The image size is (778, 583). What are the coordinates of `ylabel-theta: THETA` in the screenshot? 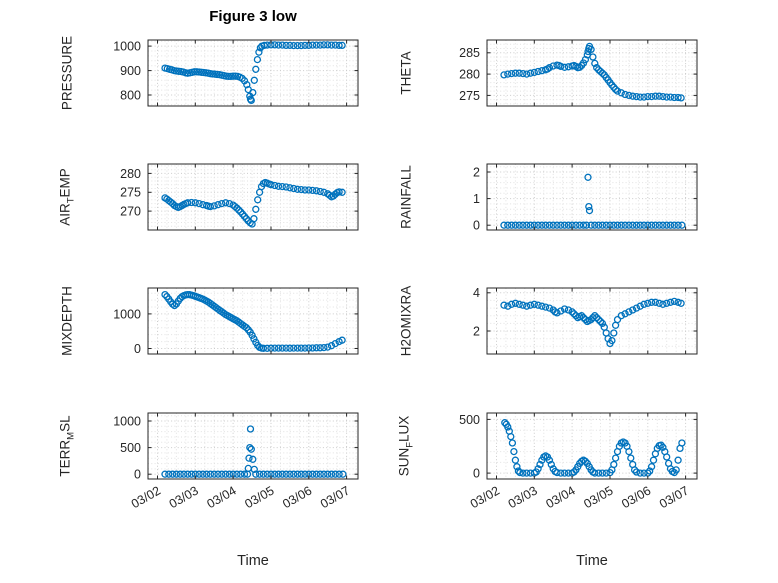 It's located at (406, 73).